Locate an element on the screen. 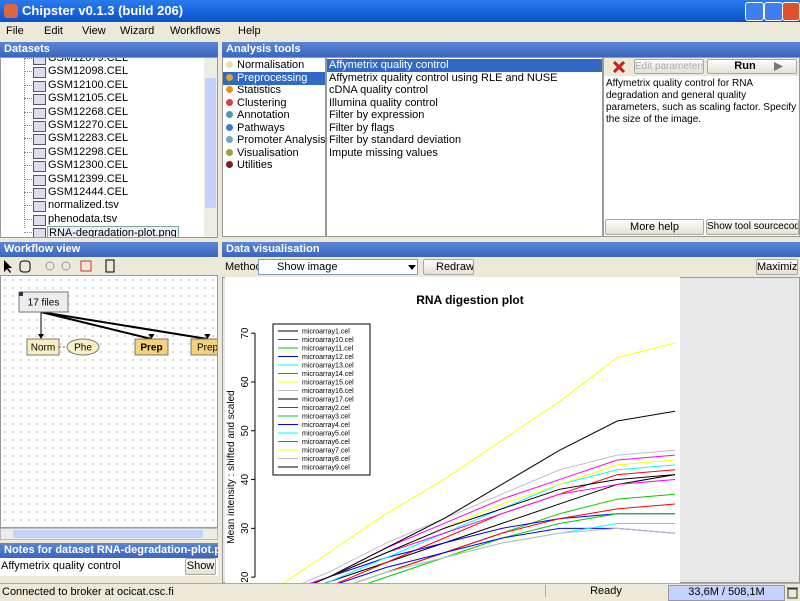 This screenshot has width=800, height=601. tool-item: Filter by flags is located at coordinates (362, 127).